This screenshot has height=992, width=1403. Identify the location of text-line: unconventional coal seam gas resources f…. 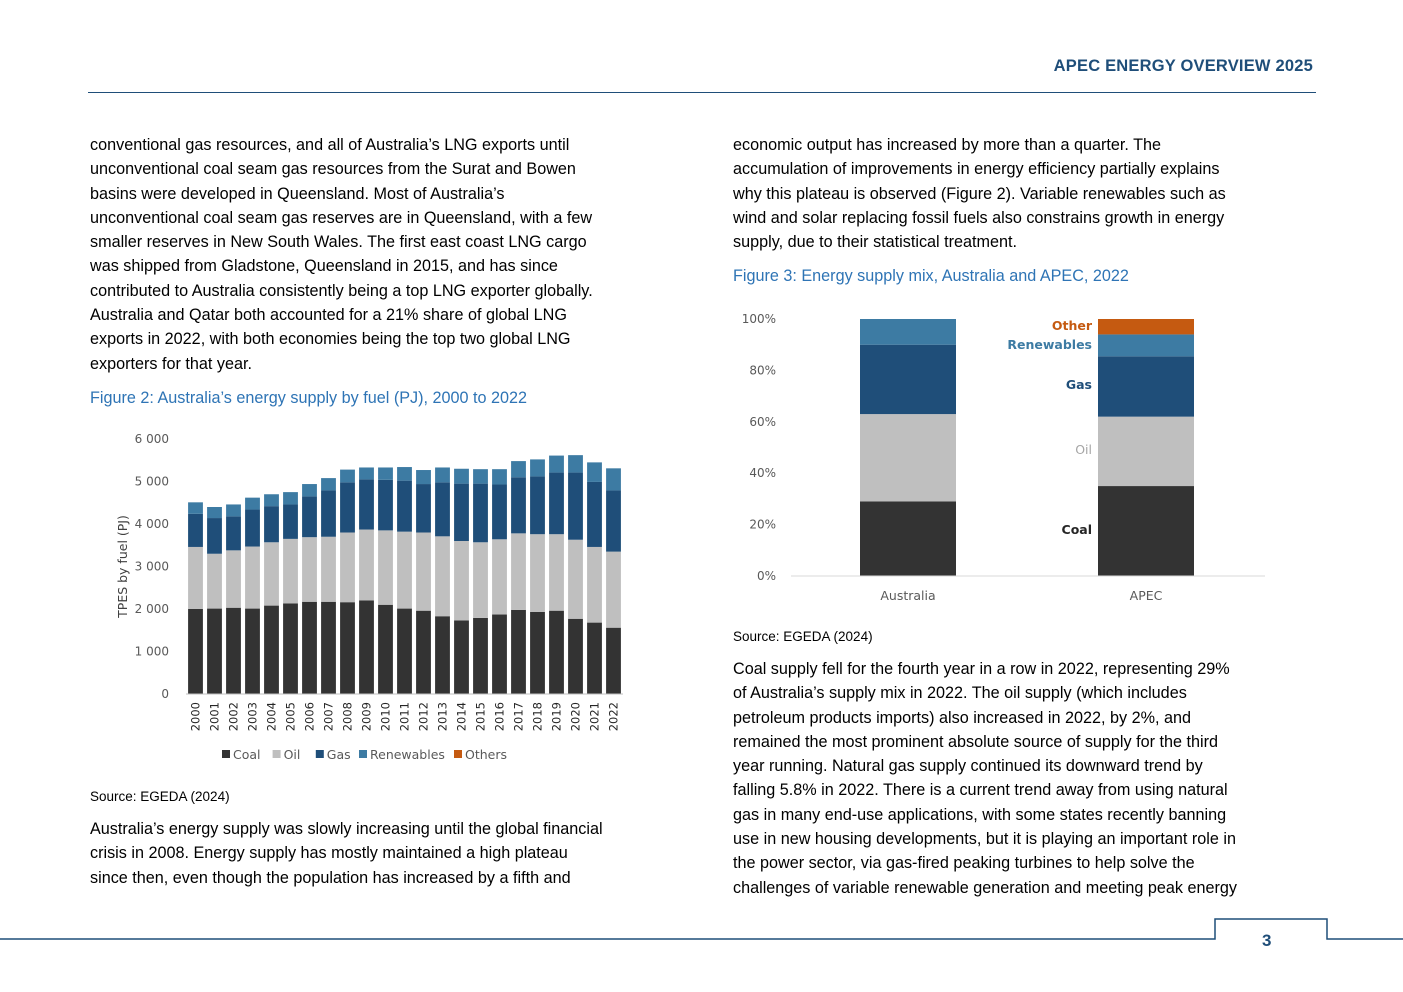
(333, 169).